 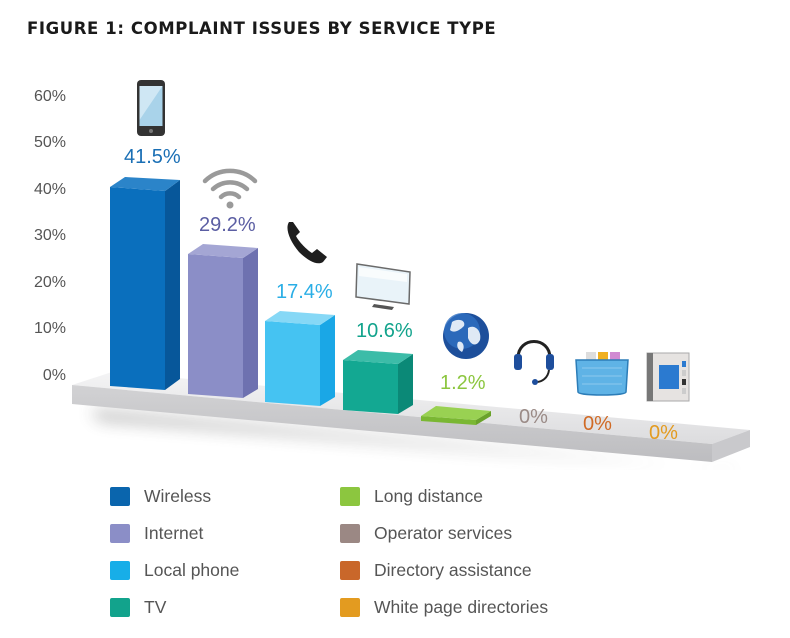 I want to click on legend-item-white-page-directories: White page directories, so click(x=444, y=607).